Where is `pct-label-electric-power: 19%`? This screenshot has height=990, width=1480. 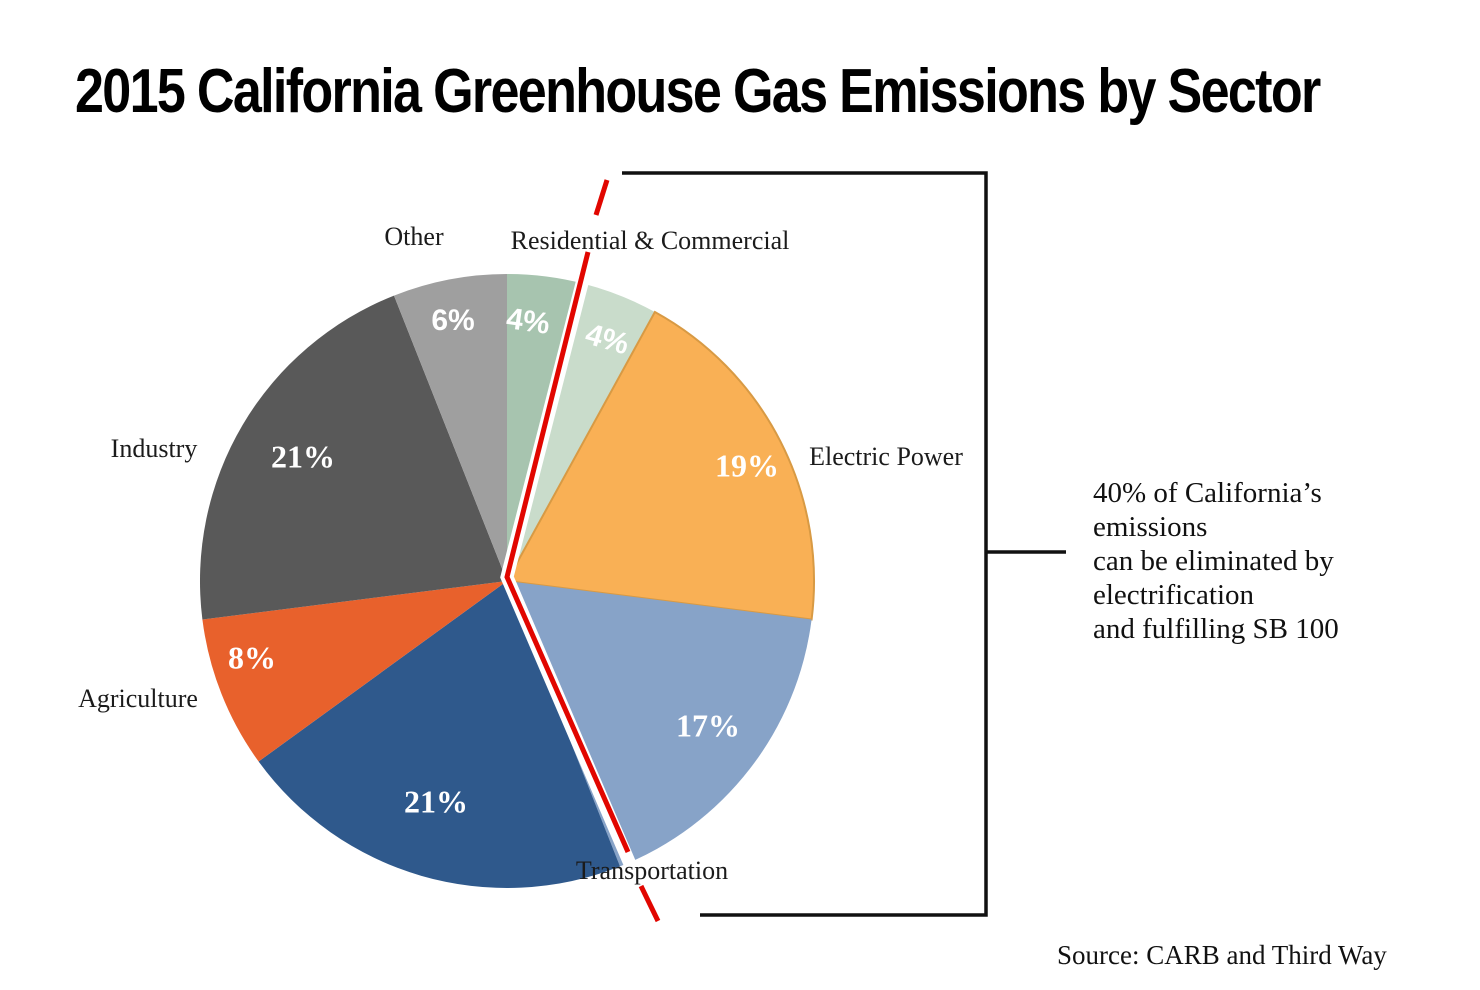
pct-label-electric-power: 19% is located at coordinates (747, 465).